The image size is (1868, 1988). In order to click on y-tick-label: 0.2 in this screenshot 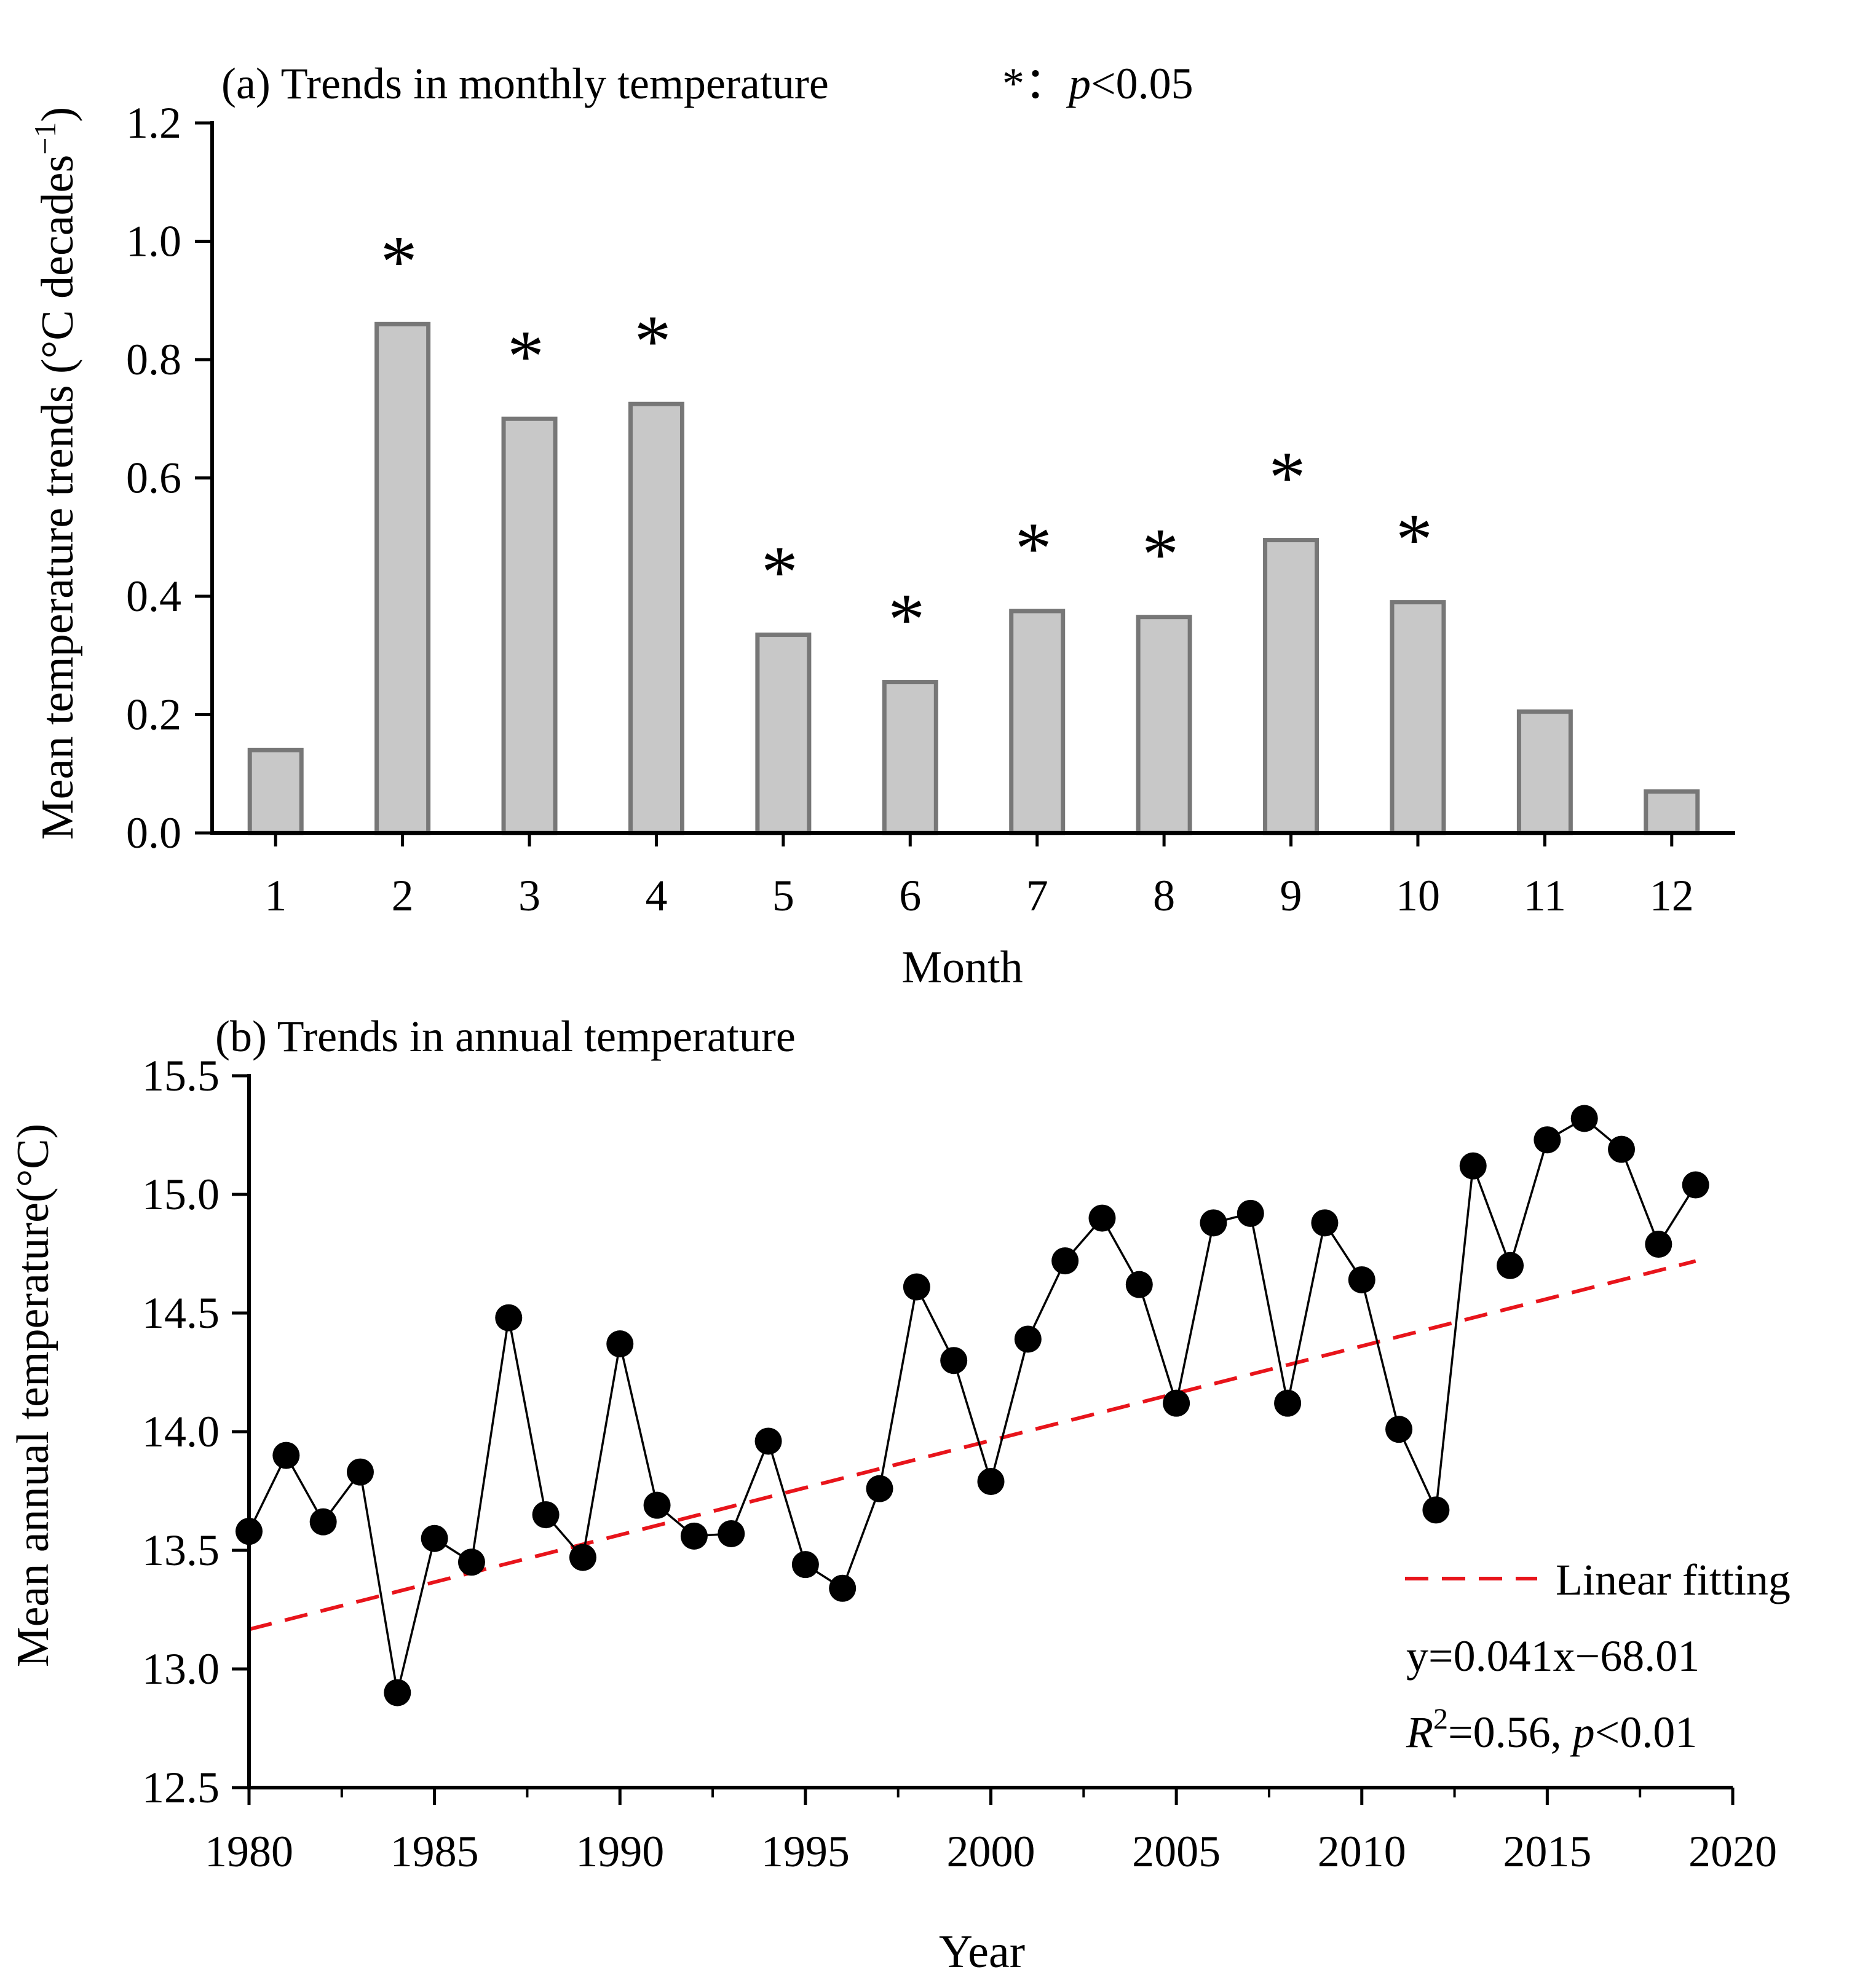, I will do `click(153, 715)`.